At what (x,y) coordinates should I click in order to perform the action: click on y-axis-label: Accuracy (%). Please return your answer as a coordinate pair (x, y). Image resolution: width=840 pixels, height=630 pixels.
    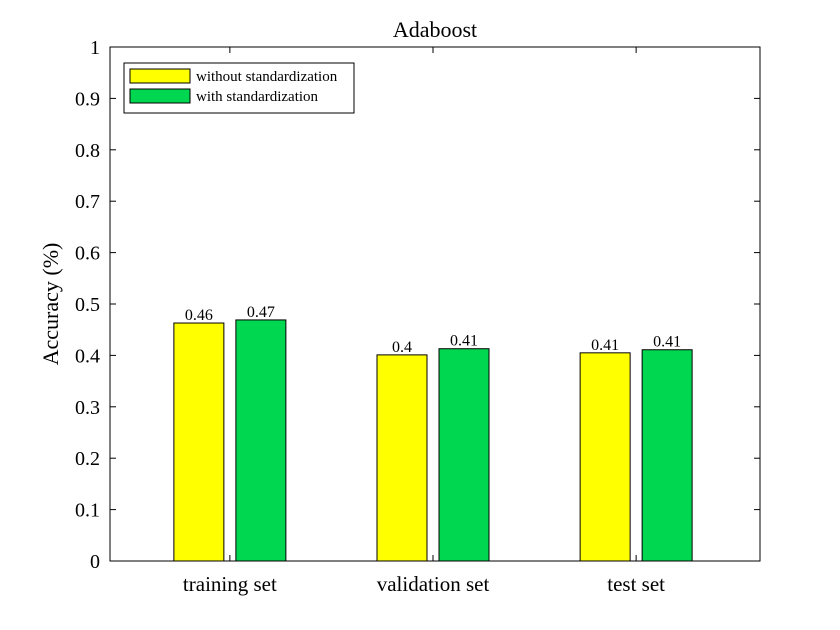
    Looking at the image, I should click on (50, 304).